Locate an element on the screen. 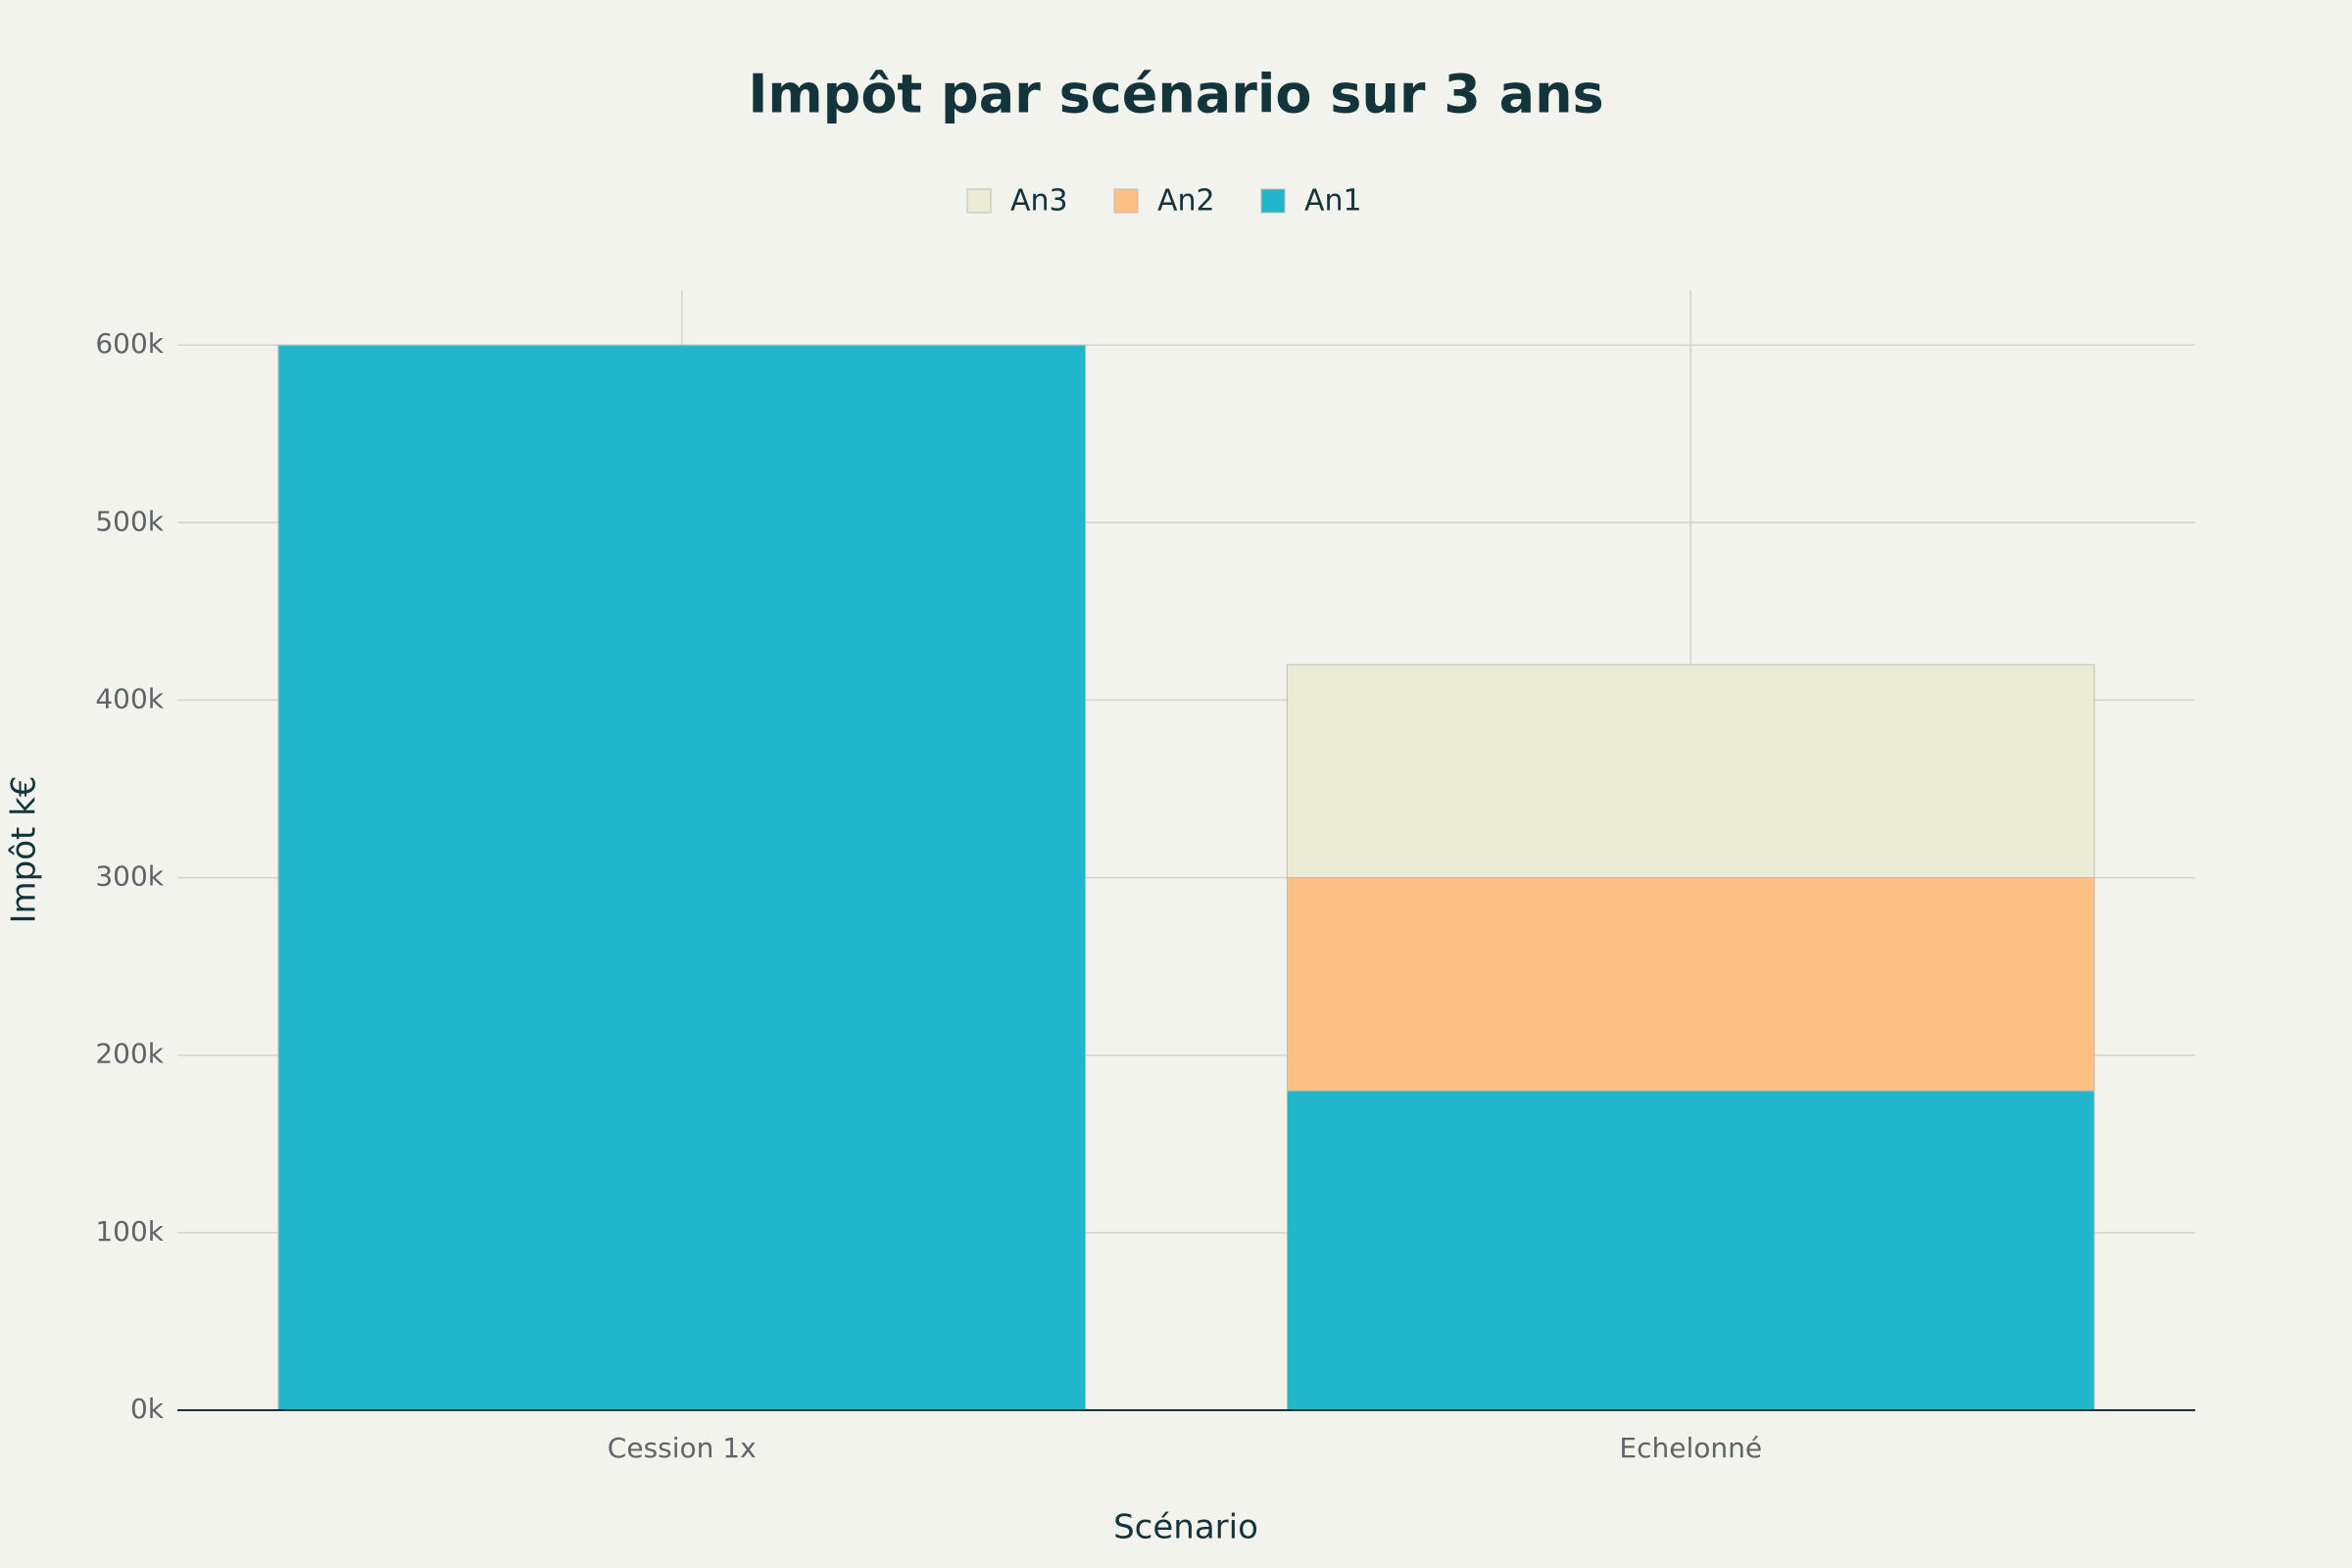 Image resolution: width=2352 pixels, height=1568 pixels. legend-label: An2 is located at coordinates (1186, 201).